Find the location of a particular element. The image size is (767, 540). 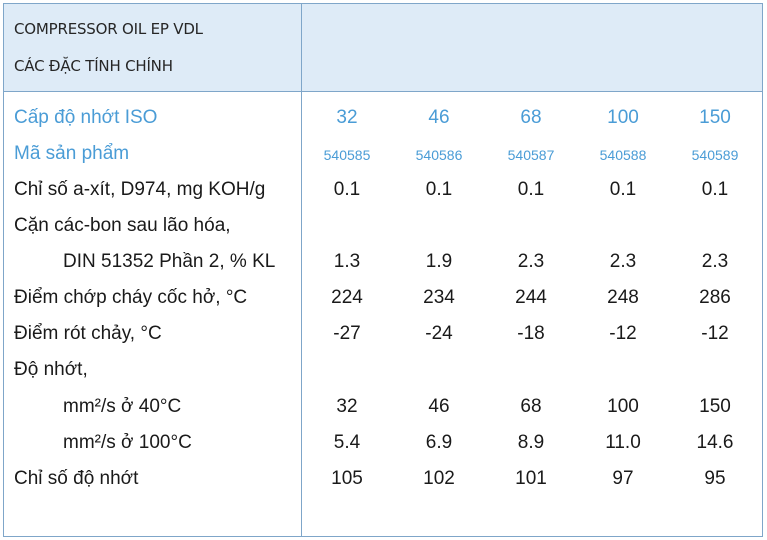

viscosity-index-value: 95 is located at coordinates (715, 478).